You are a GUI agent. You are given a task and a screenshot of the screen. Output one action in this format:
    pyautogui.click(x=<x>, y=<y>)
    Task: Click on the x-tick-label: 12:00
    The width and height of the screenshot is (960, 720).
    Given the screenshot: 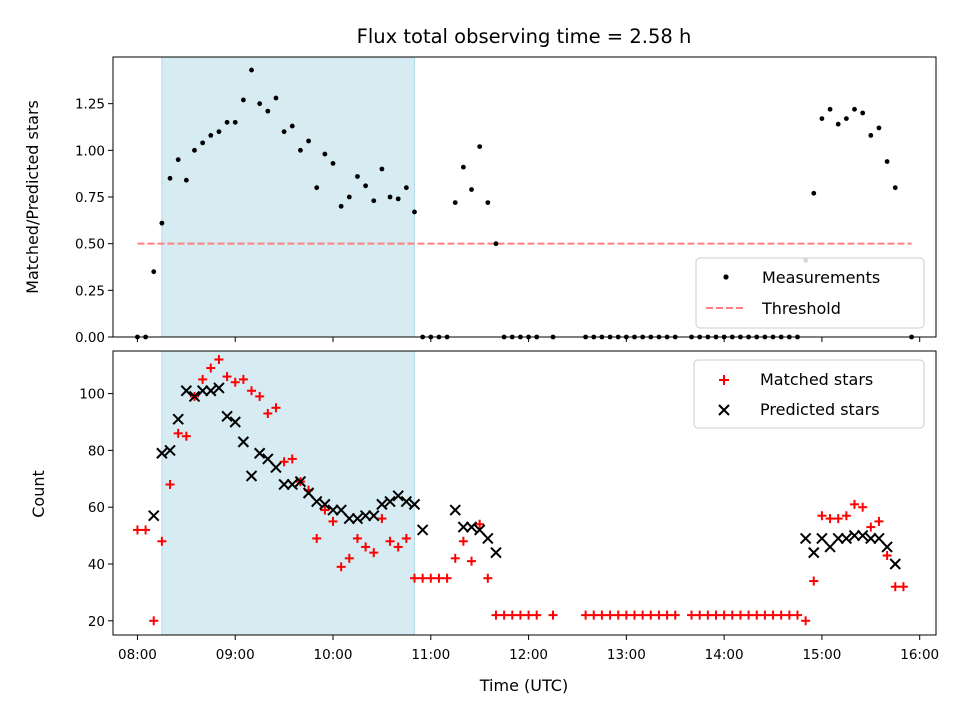 What is the action you would take?
    pyautogui.click(x=528, y=655)
    